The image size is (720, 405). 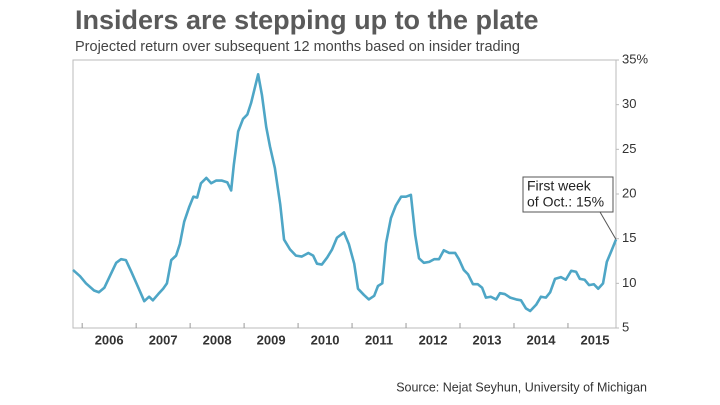 What do you see at coordinates (629, 103) in the screenshot?
I see `y-tick-label: 30` at bounding box center [629, 103].